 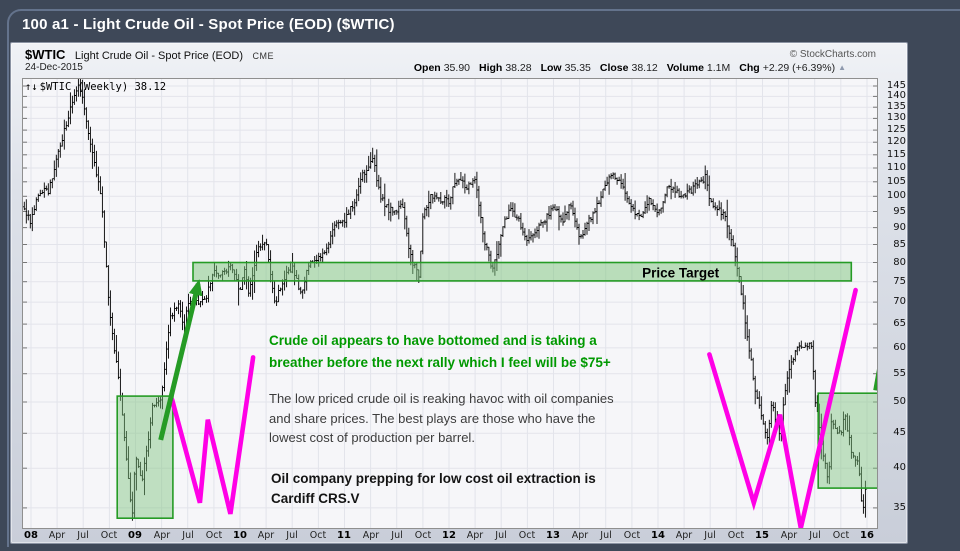 I want to click on quote-value: 1.1M, so click(x=718, y=68).